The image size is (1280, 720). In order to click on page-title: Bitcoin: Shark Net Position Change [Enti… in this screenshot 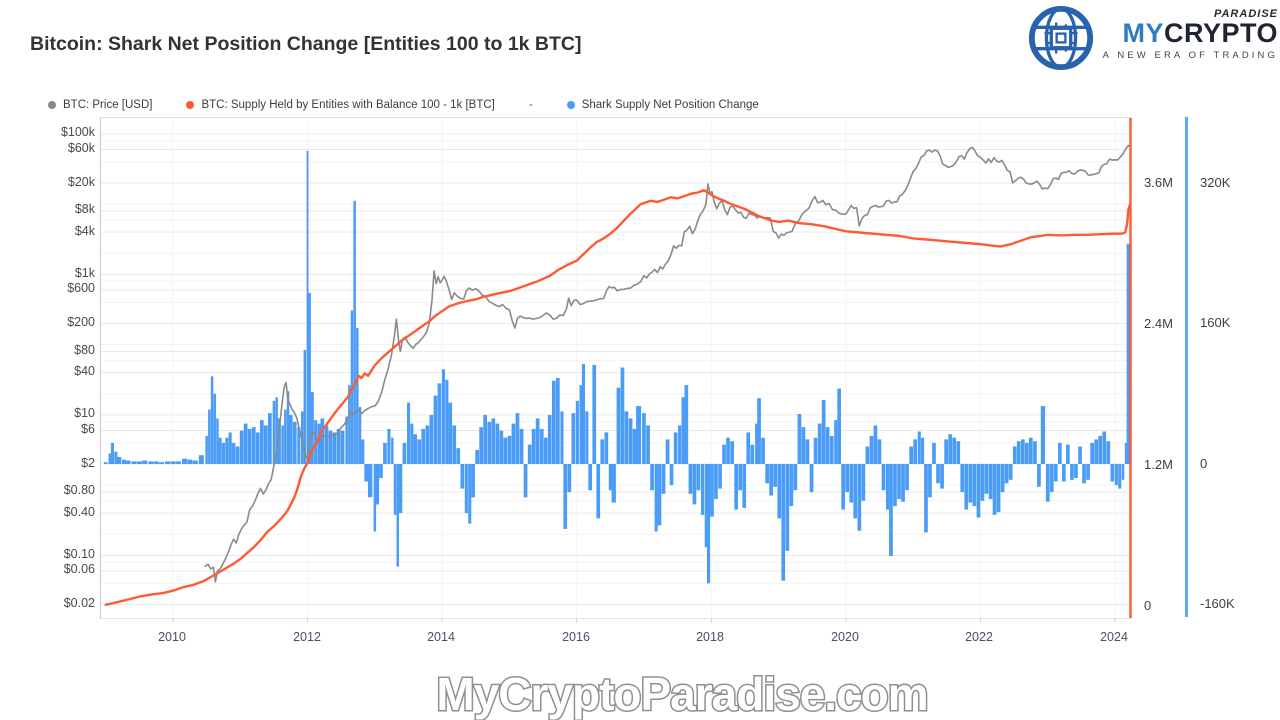, I will do `click(306, 44)`.